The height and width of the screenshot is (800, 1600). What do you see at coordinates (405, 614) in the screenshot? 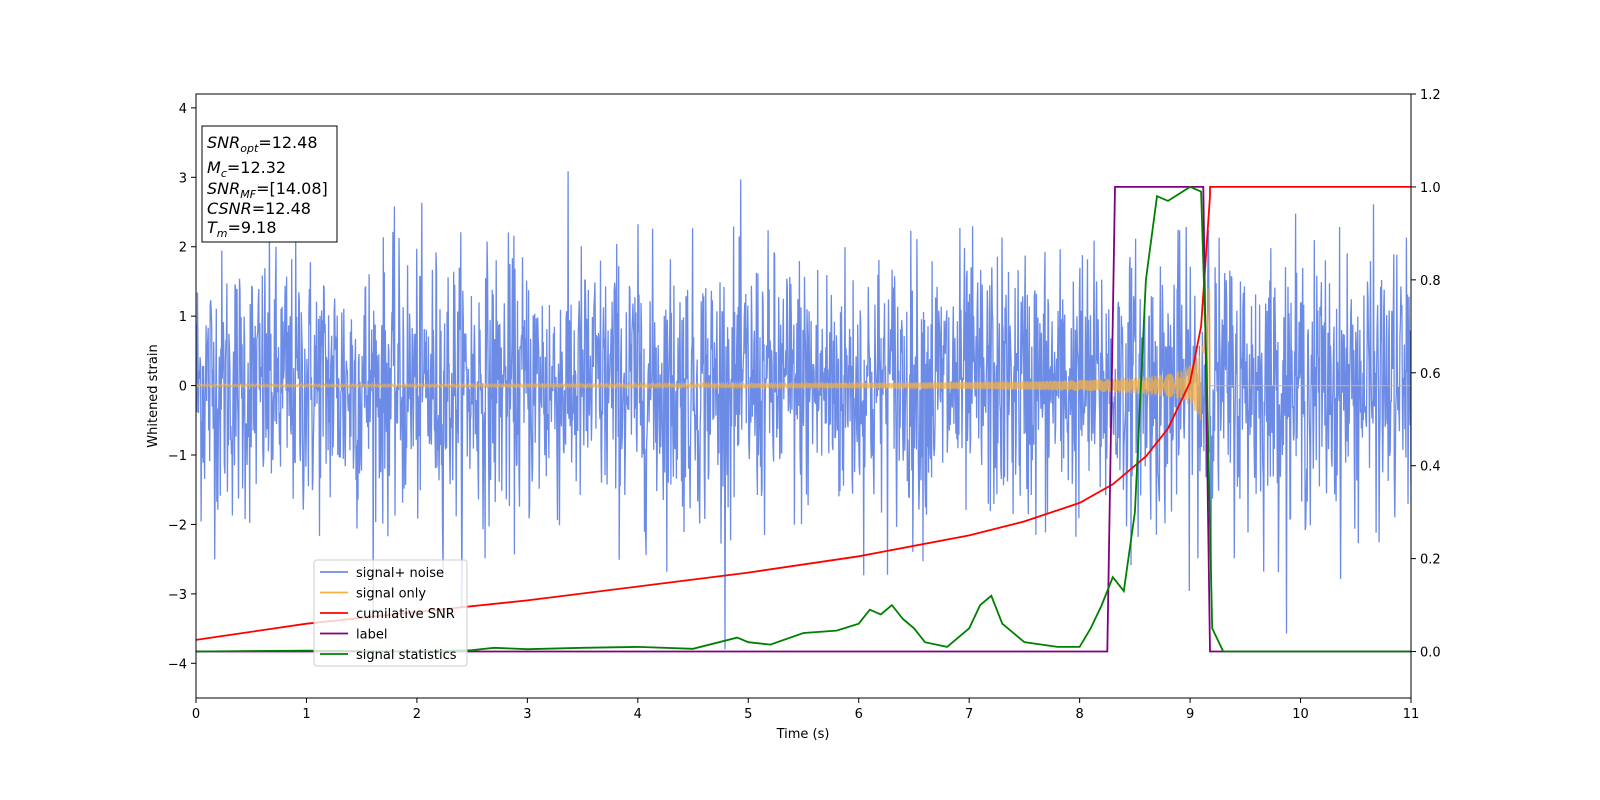
I see `legend-entry: cumilative SNR` at bounding box center [405, 614].